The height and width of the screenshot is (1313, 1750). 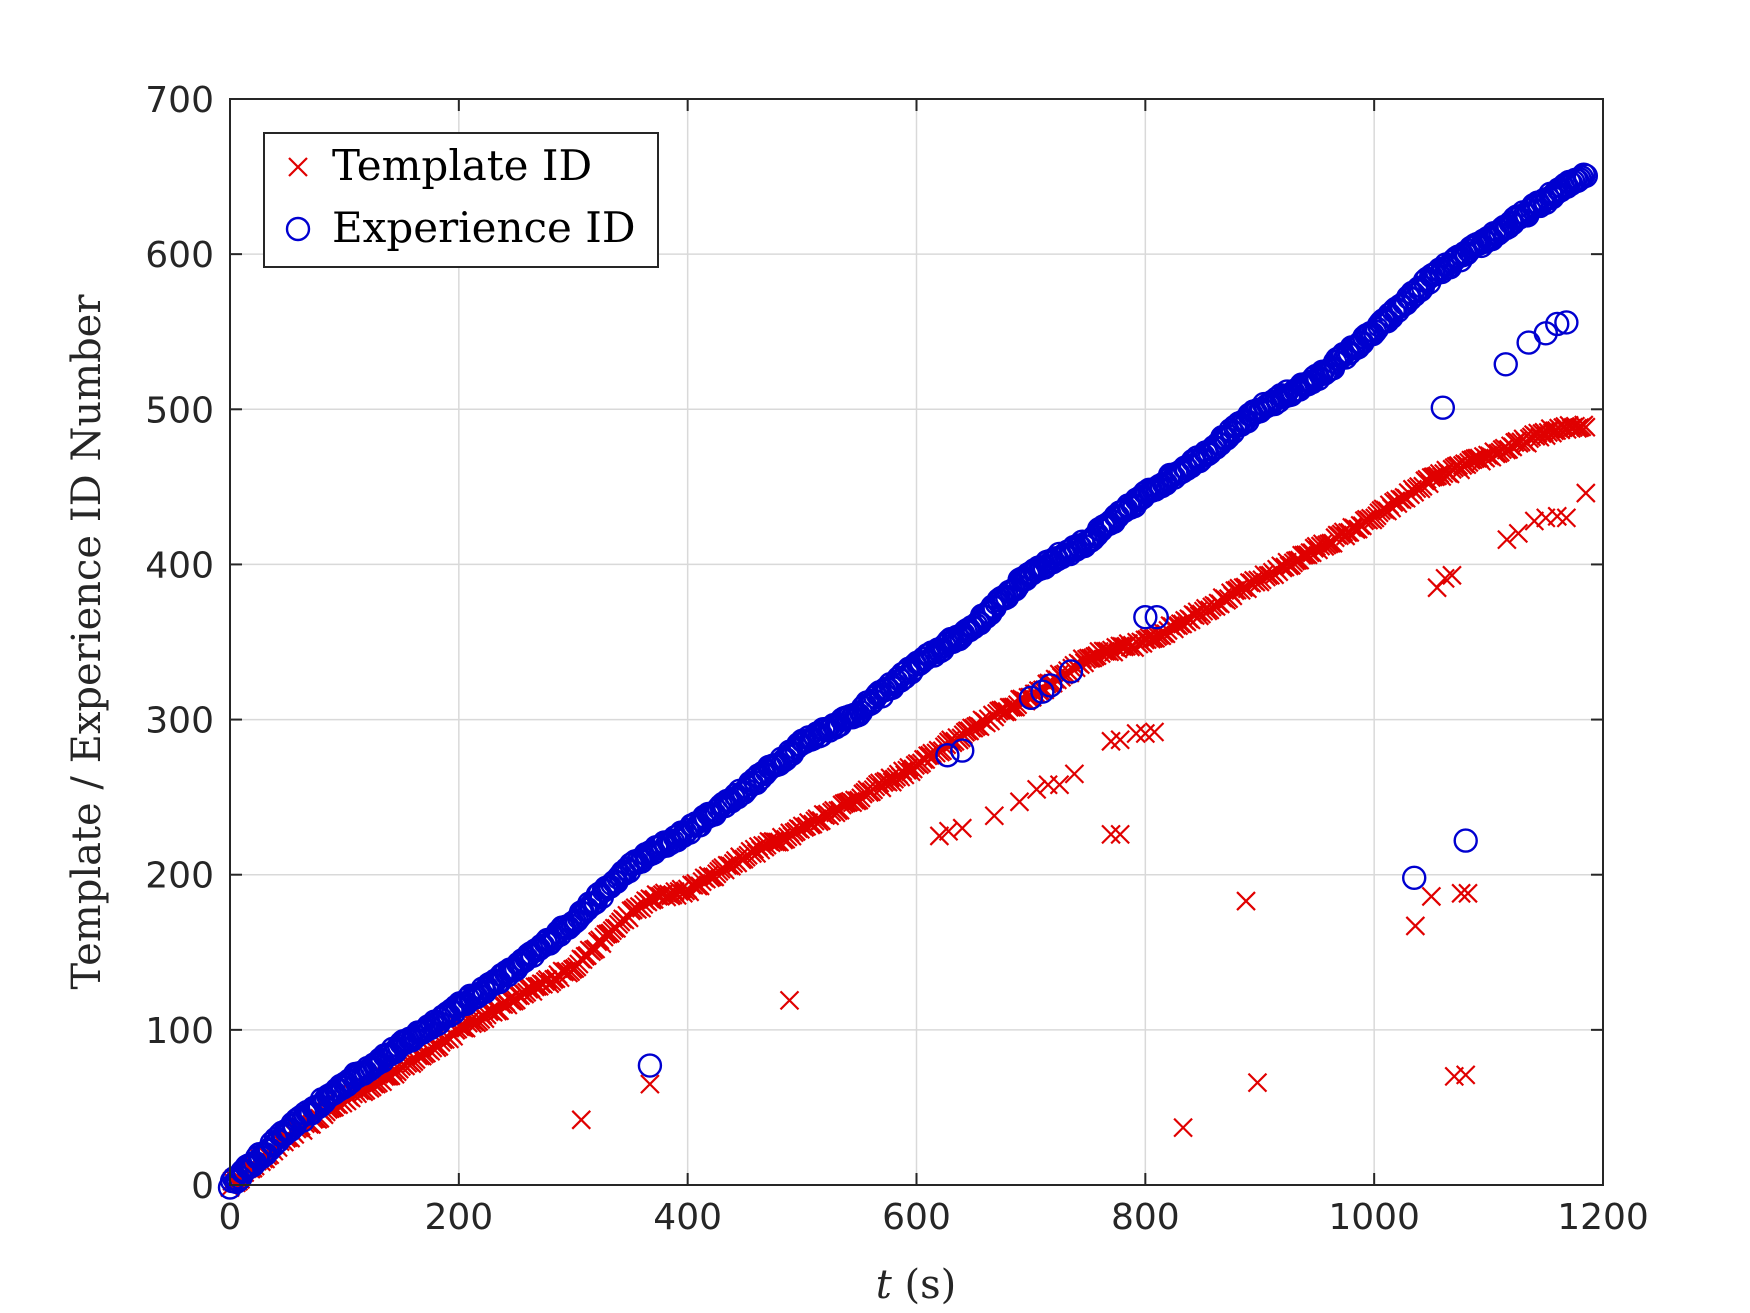 I want to click on x-tick-label: 0, so click(x=230, y=1217).